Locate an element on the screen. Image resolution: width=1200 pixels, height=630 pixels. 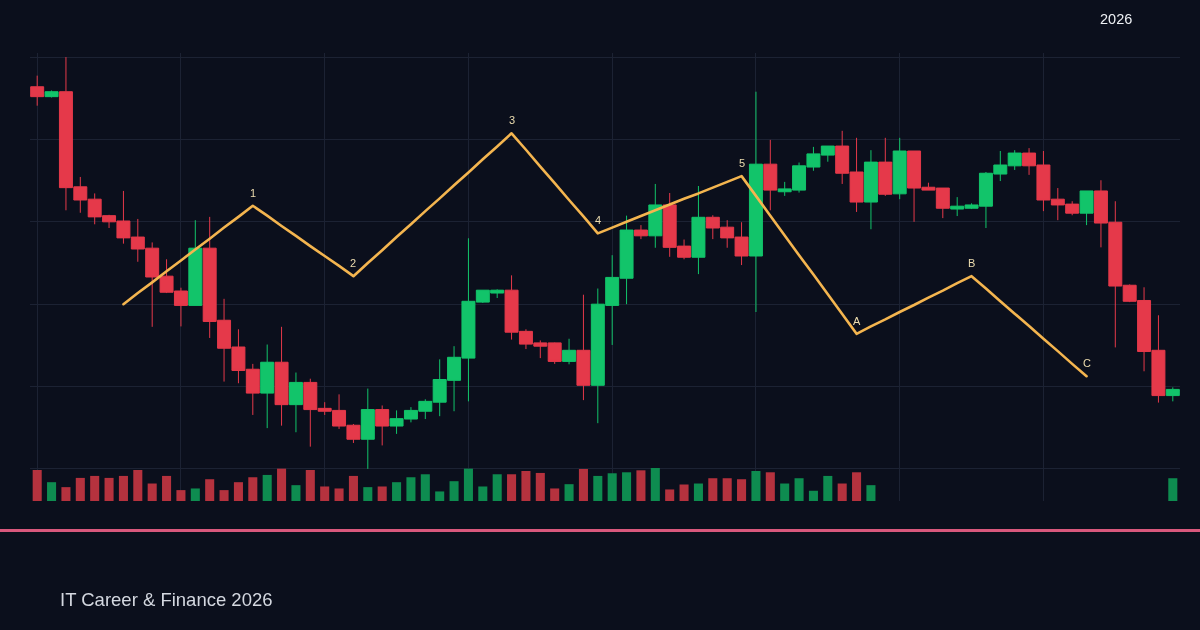
annotation: A is located at coordinates (857, 321).